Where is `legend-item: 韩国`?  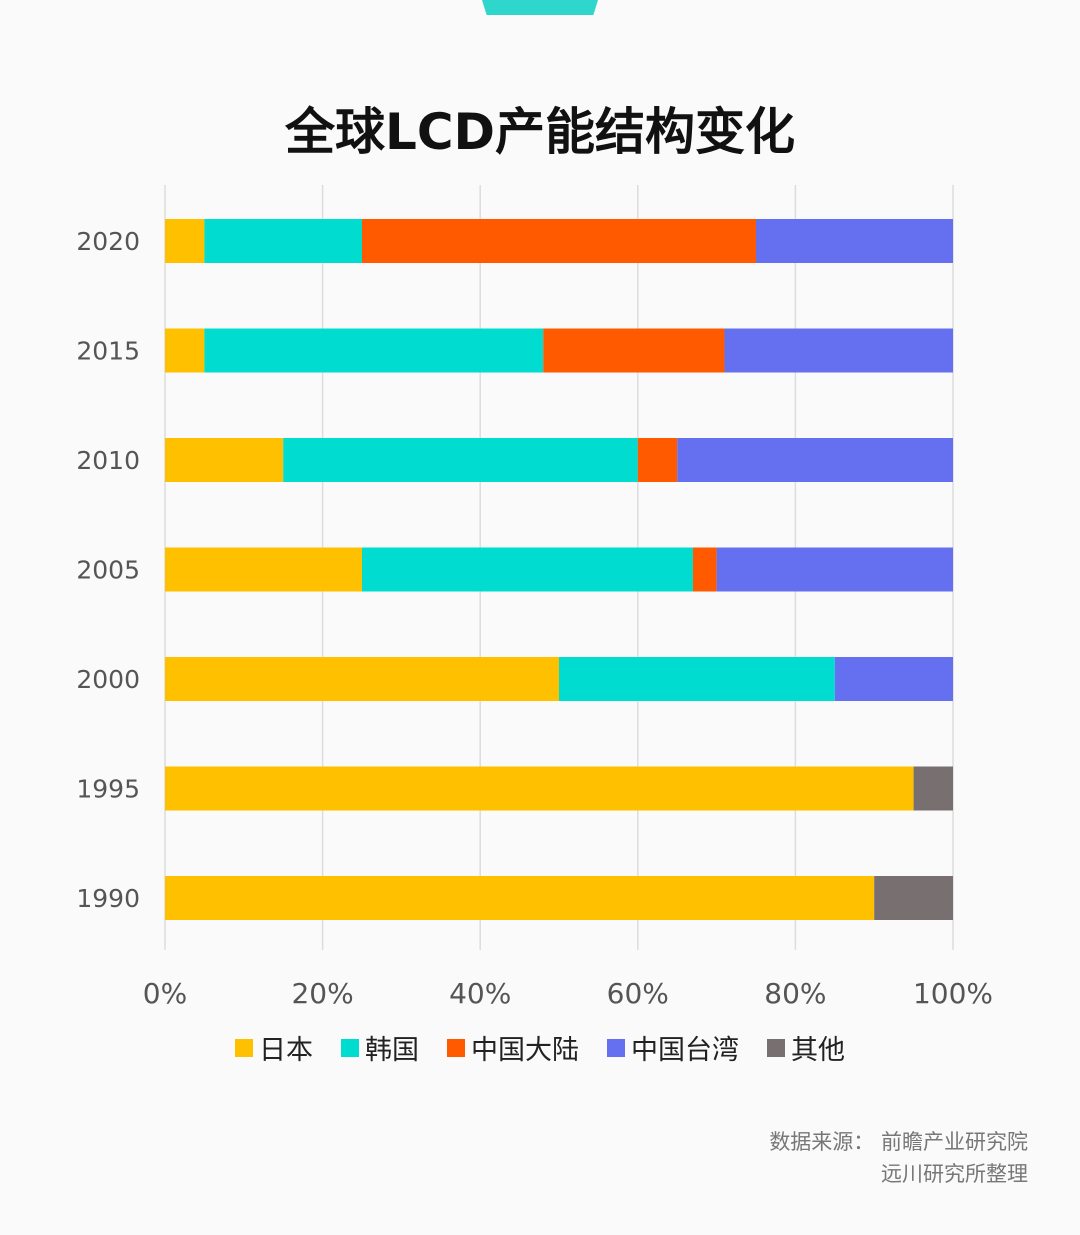 legend-item: 韩国 is located at coordinates (380, 1047).